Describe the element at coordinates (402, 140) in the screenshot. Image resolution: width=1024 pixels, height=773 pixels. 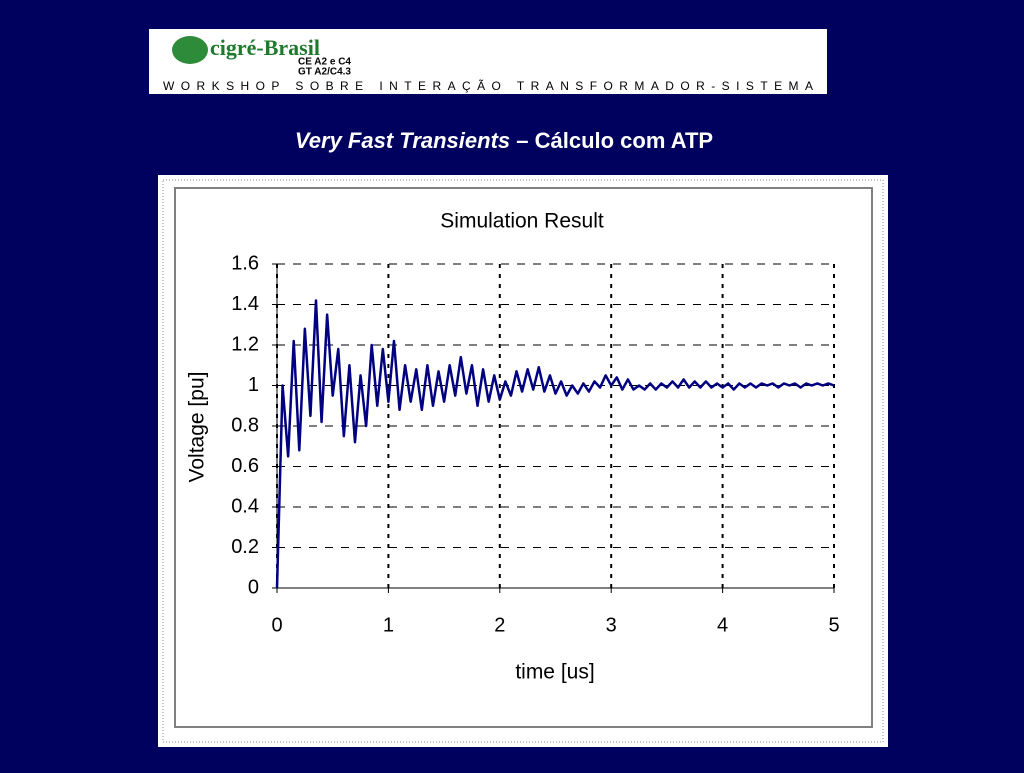
I see `slide-title-italic: Very Fast Transients` at that location.